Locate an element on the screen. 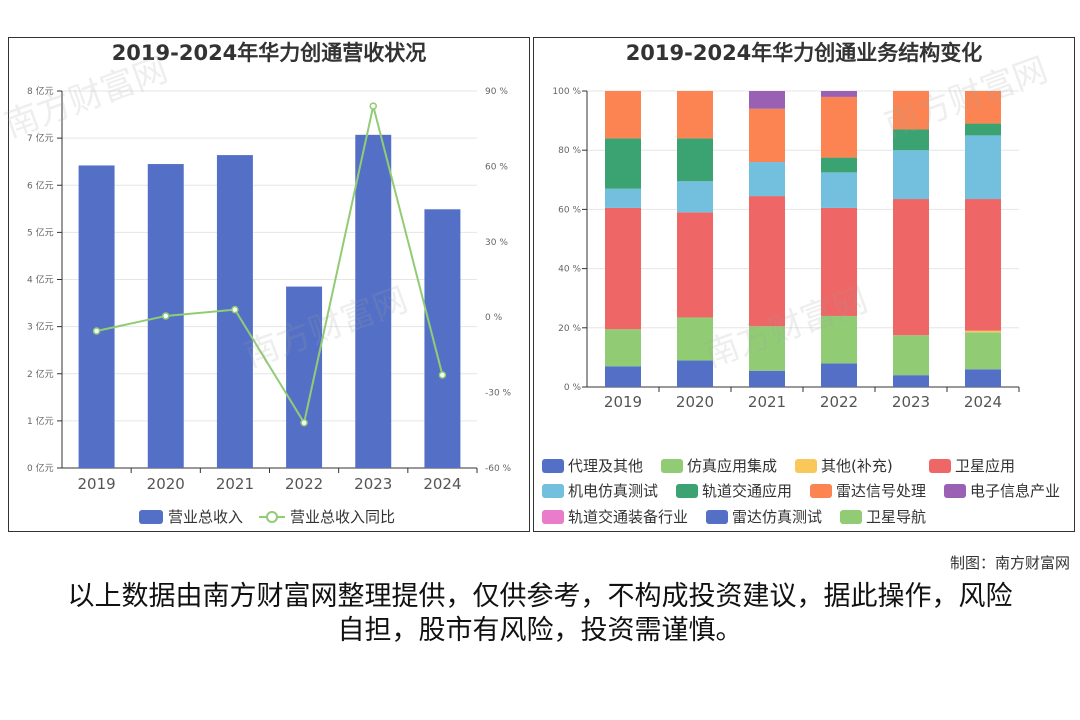 The width and height of the screenshot is (1080, 720). legend-label: 卫星应用 is located at coordinates (985, 466).